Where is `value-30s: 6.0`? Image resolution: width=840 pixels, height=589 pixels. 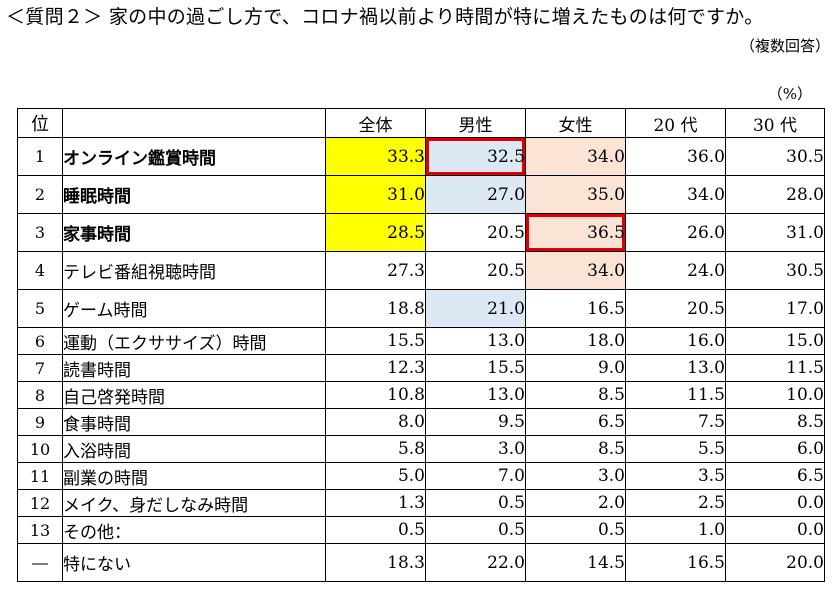
value-30s: 6.0 is located at coordinates (775, 449).